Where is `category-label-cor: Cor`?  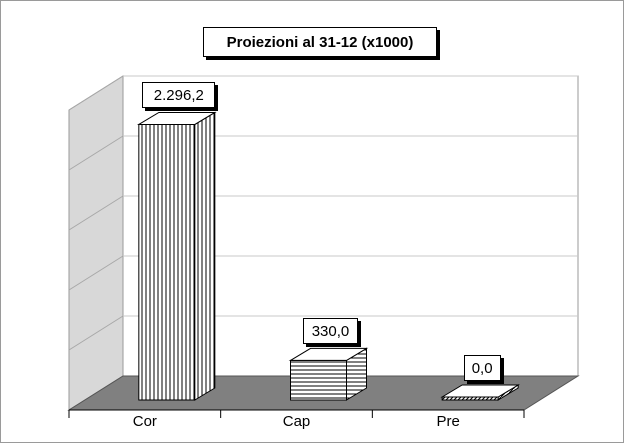 category-label-cor: Cor is located at coordinates (144, 421).